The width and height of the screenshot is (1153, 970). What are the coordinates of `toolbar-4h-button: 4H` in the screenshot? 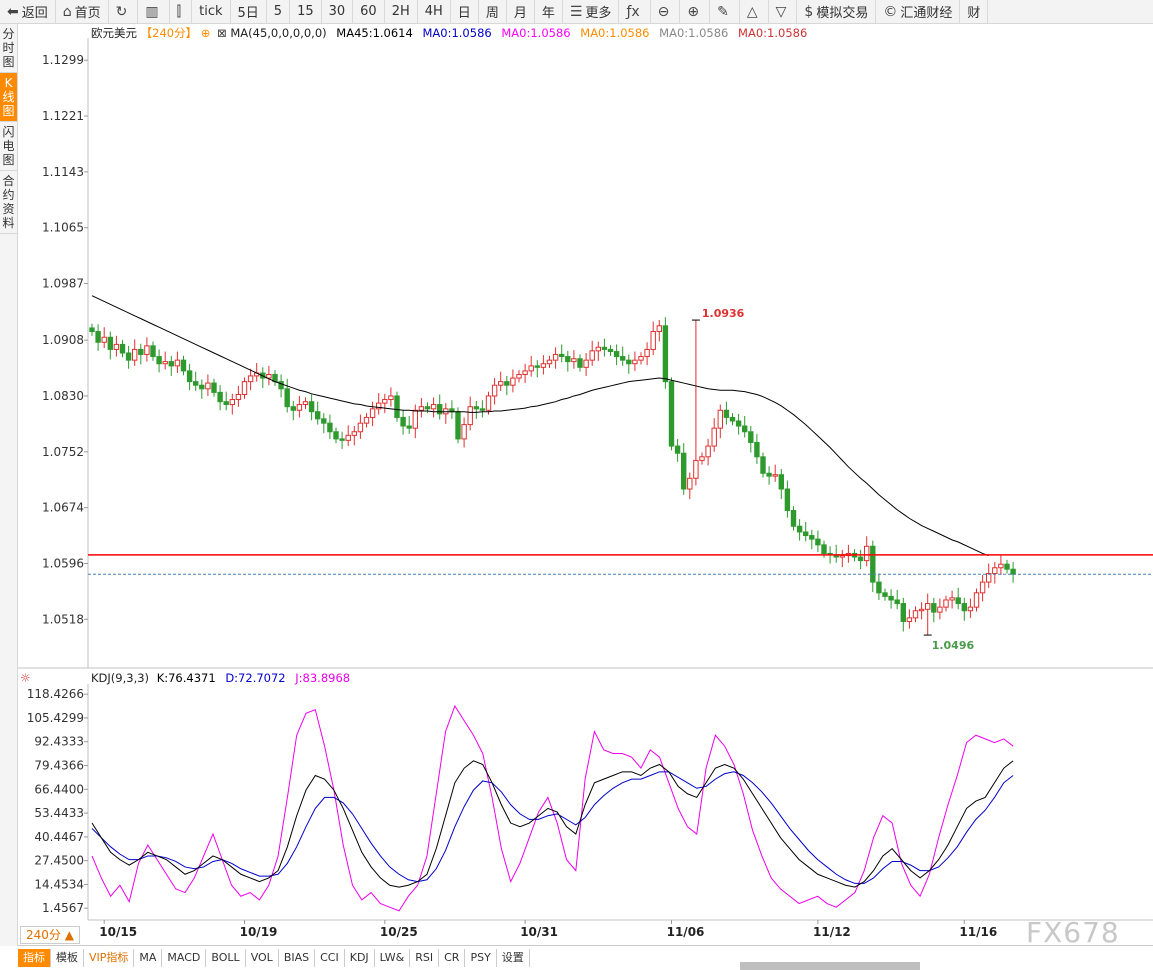 It's located at (434, 11).